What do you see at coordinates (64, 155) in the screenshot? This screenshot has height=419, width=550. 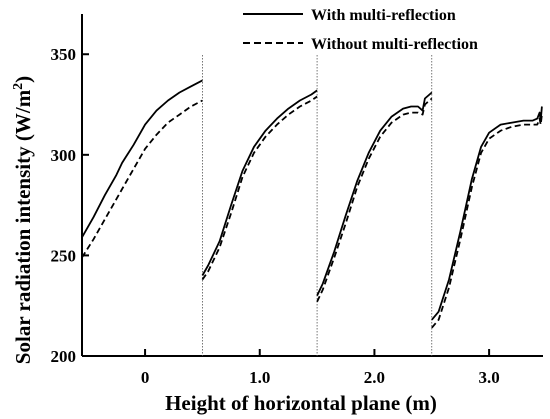 I see `y-tick-label: 300` at bounding box center [64, 155].